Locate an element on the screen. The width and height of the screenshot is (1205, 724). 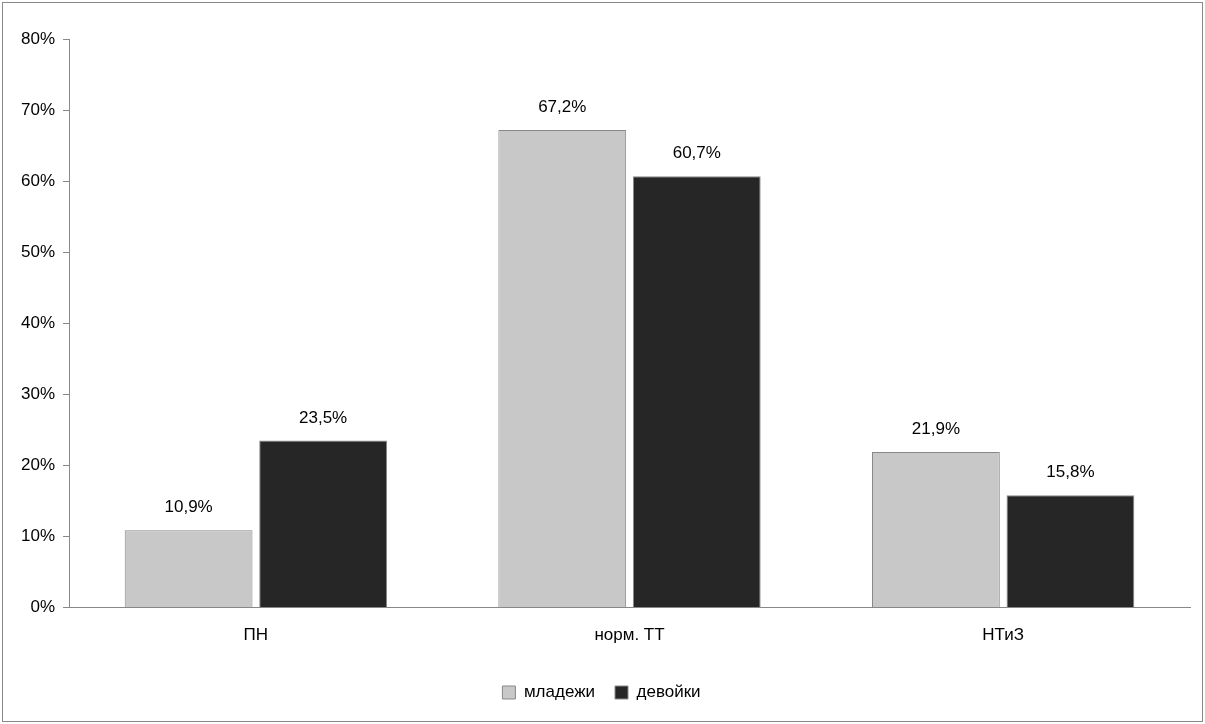
y-tick-label: 60% is located at coordinates (38, 180).